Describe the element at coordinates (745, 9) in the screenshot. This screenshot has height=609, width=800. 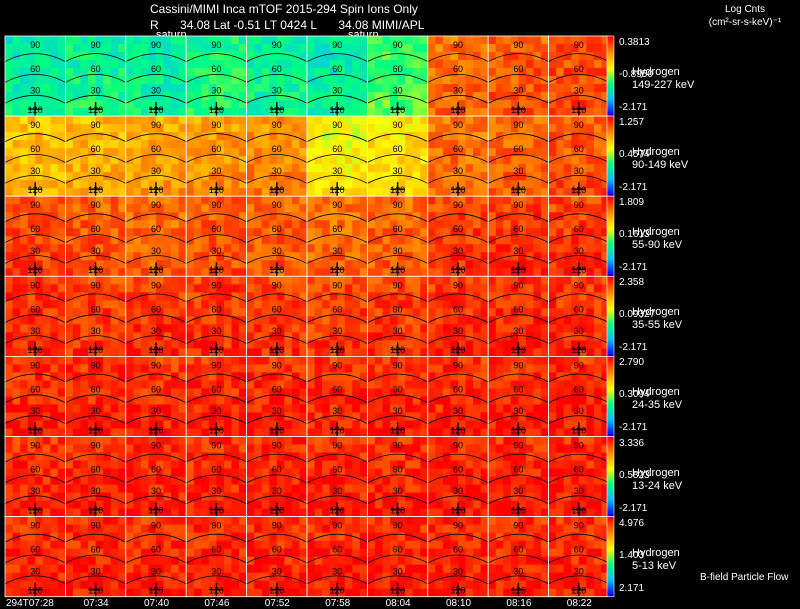
I see `units-title: Log Cnts` at that location.